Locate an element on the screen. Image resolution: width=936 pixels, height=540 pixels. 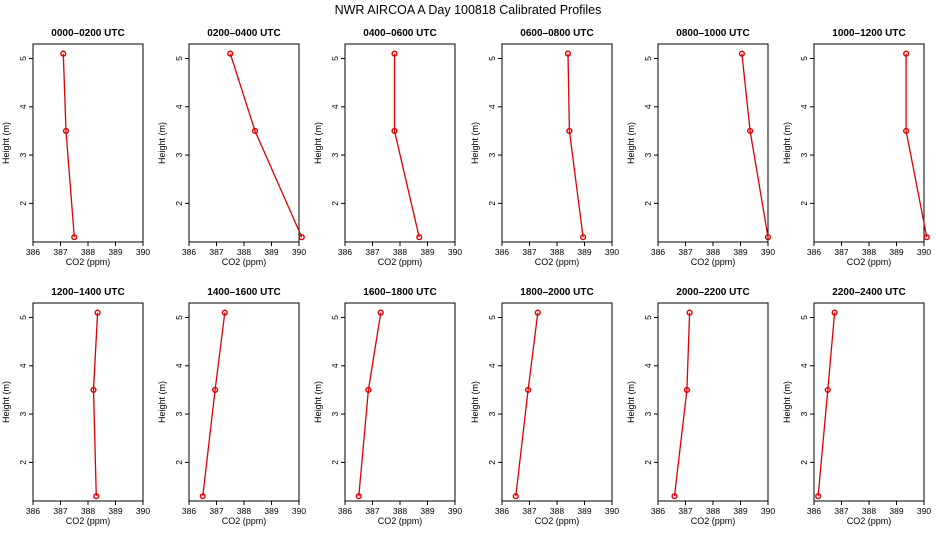
panel-title: 1400–1600 UTC is located at coordinates (243, 292).